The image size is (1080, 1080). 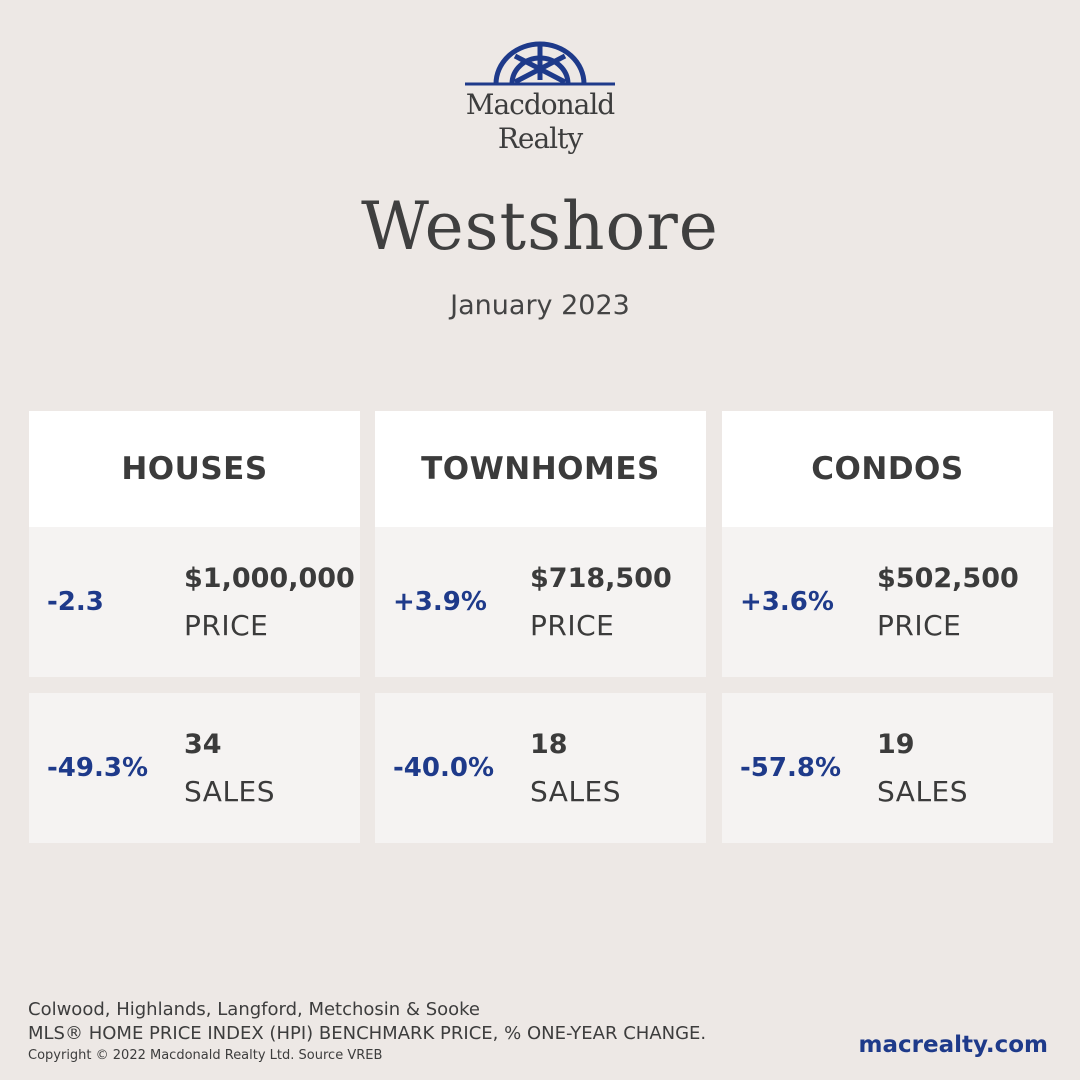 I want to click on condos-price-change: +3.6%, so click(x=787, y=602).